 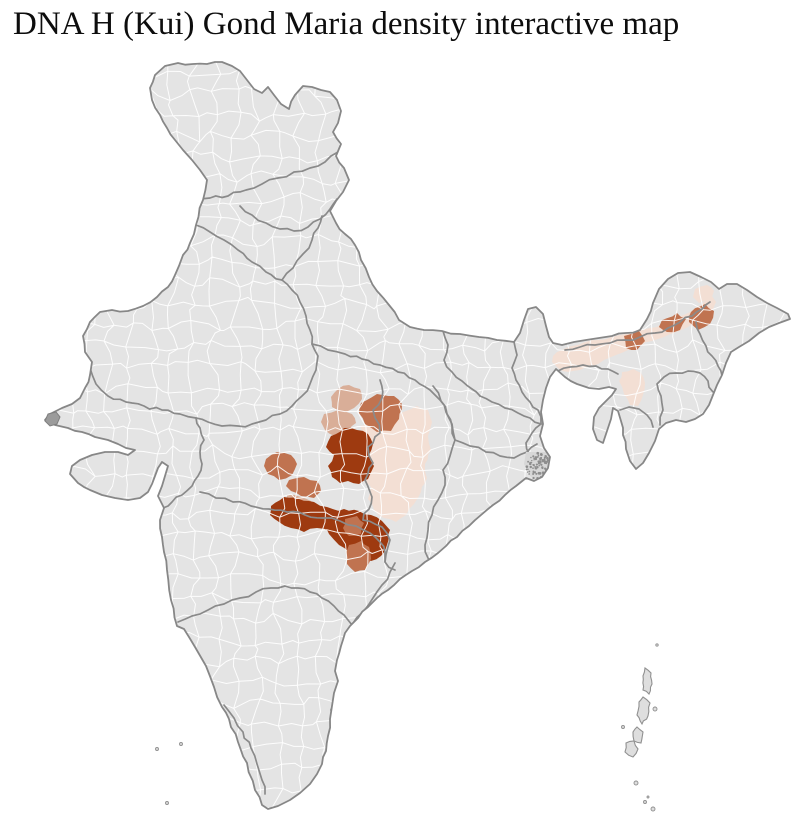 I want to click on district-region-medium-cell-west, so click(x=280, y=466).